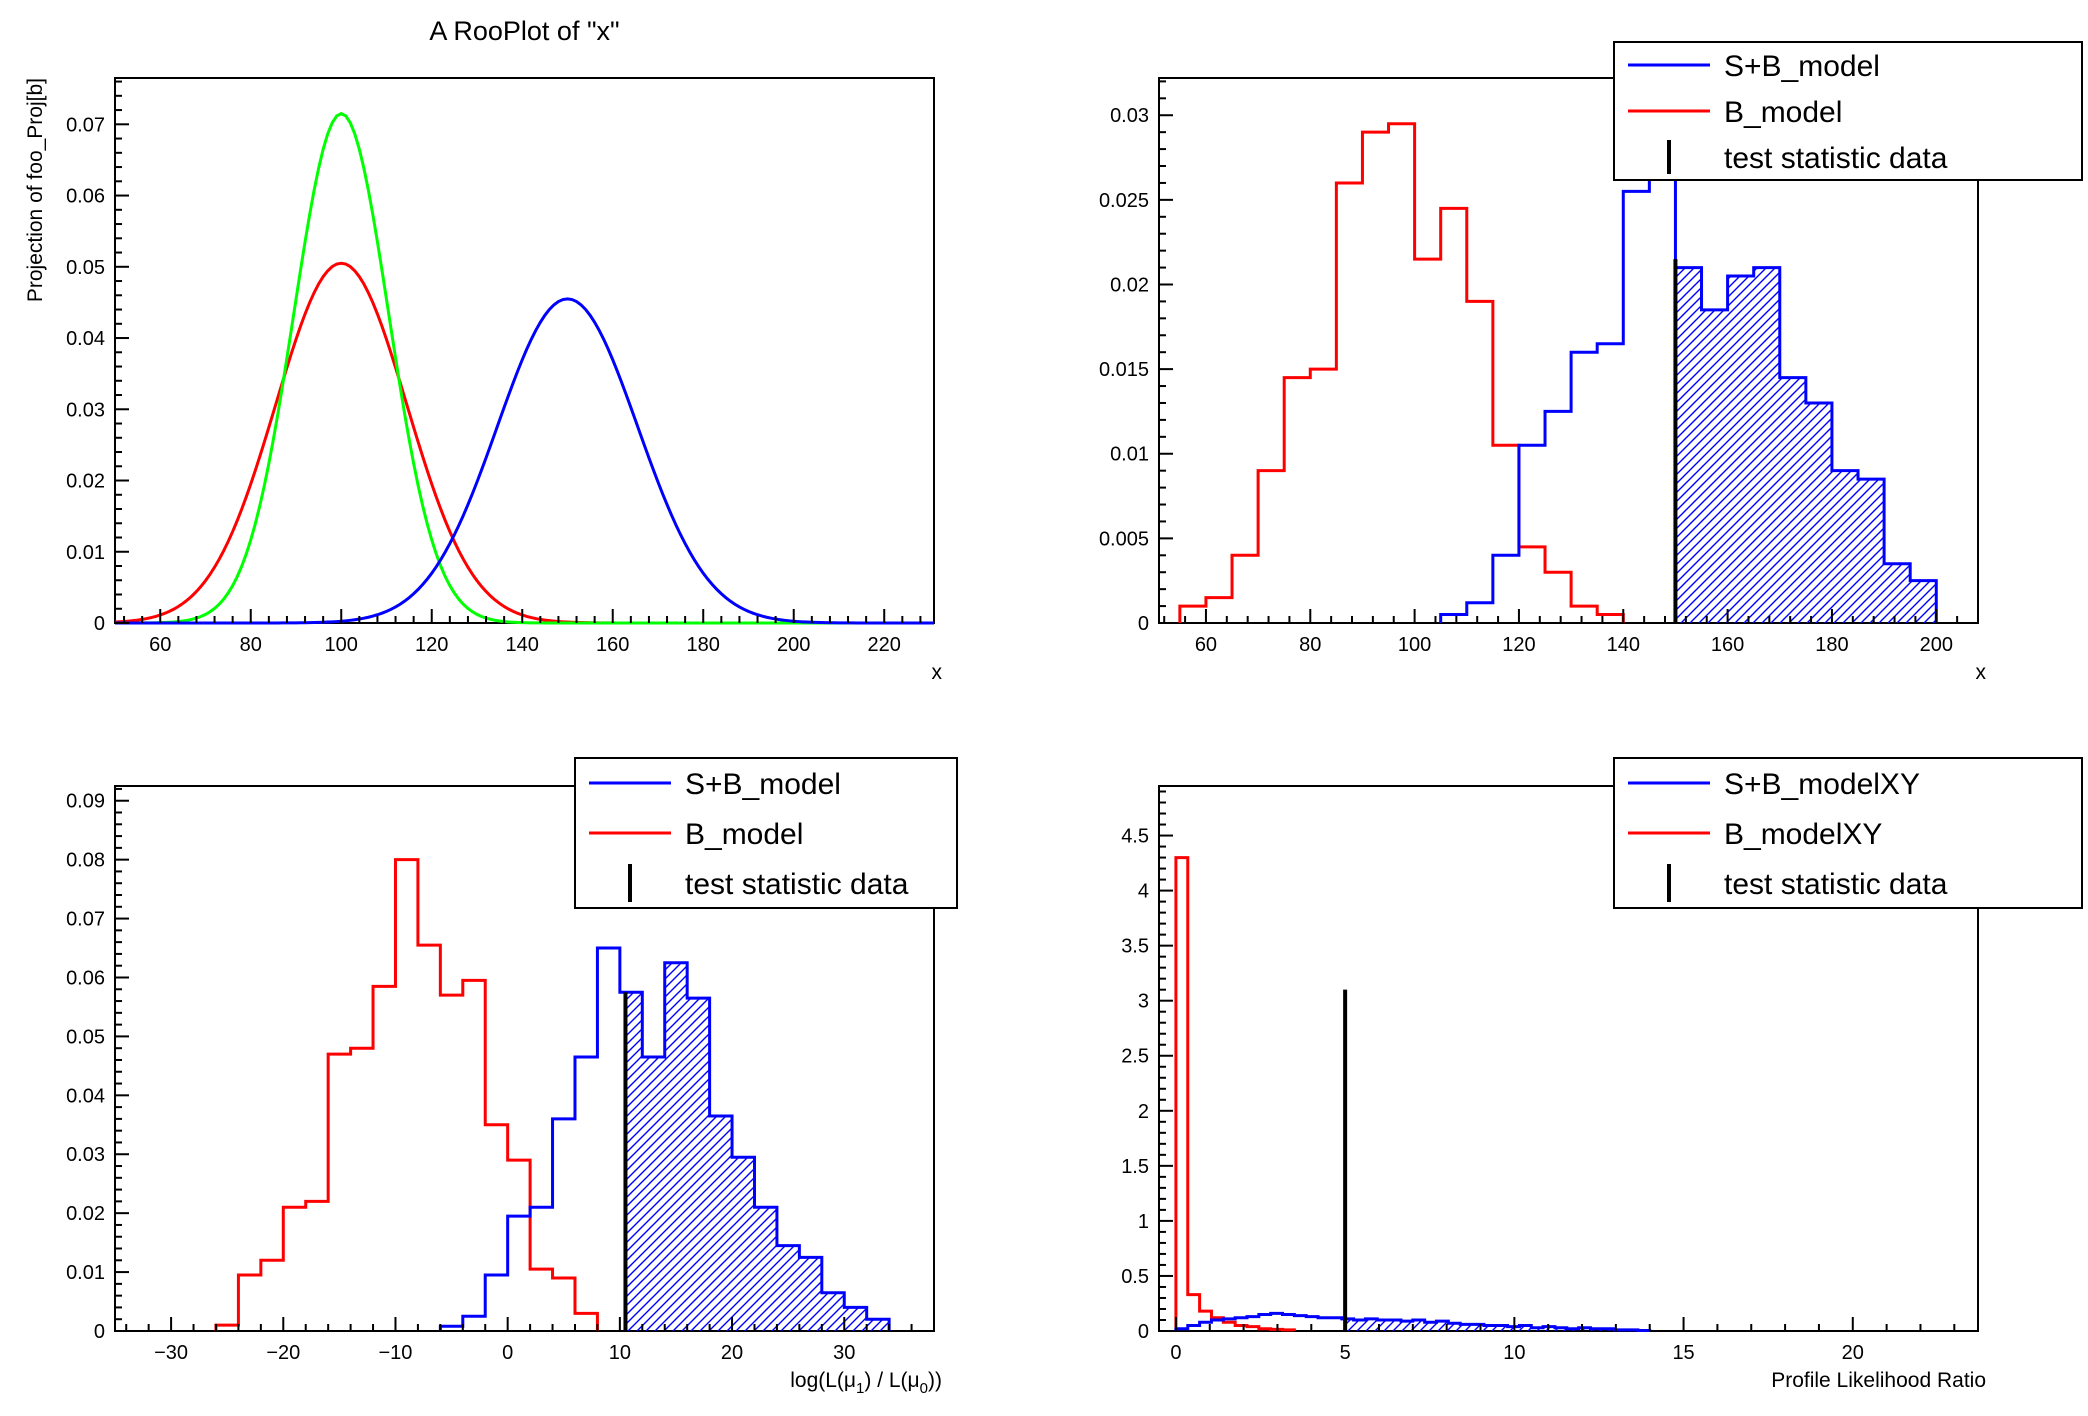 The height and width of the screenshot is (1416, 2088). What do you see at coordinates (524, 443) in the screenshot?
I see `series-B-pdf-red` at bounding box center [524, 443].